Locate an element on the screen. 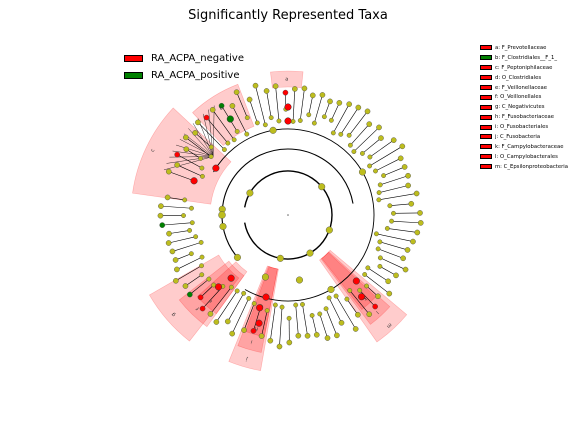  highlight-sector-g is located at coordinates (194, 298).